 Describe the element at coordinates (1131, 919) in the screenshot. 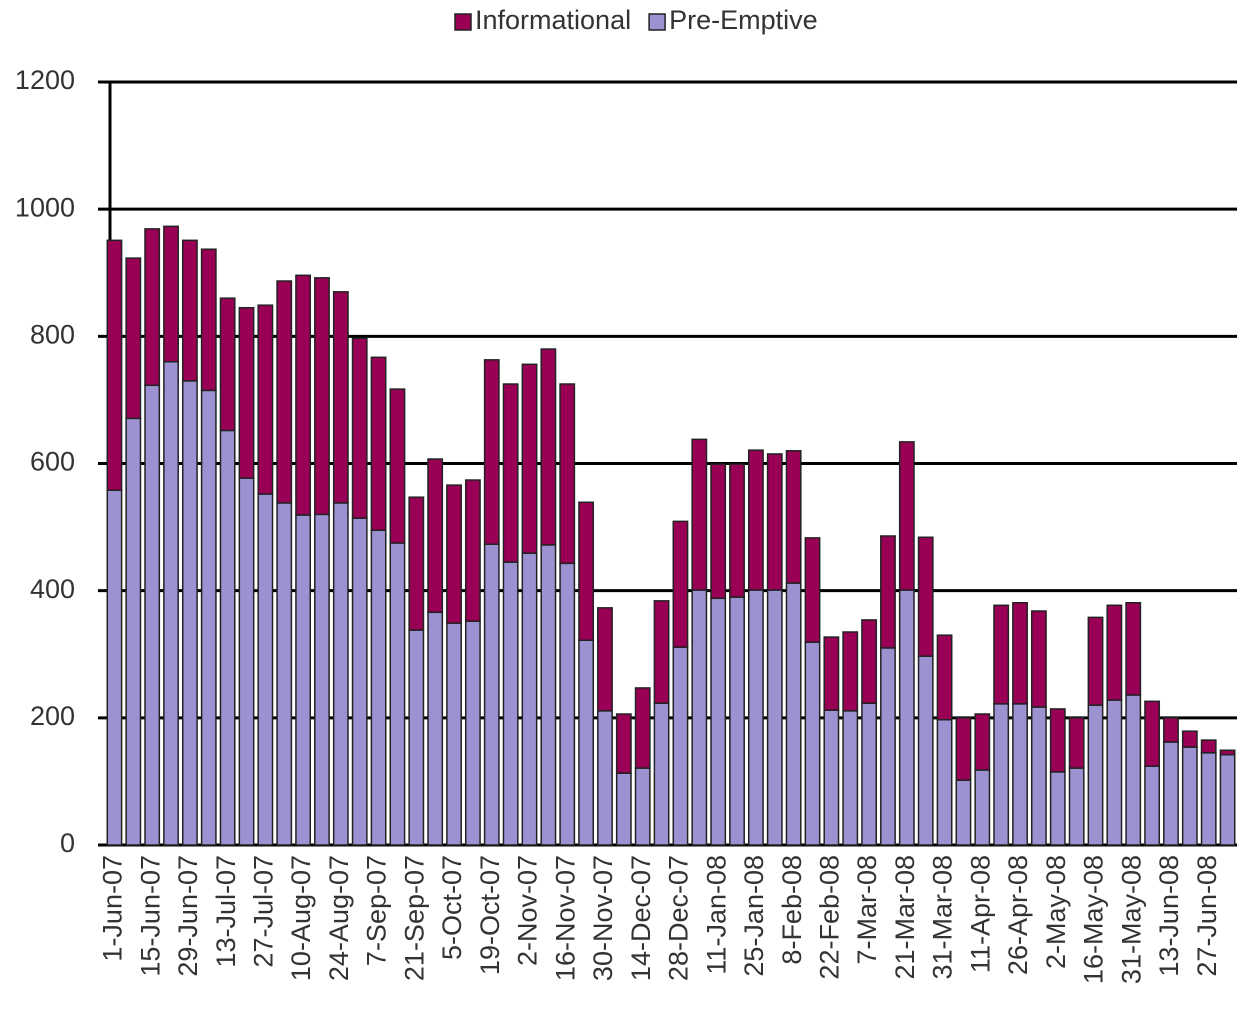

I see `x-tick-label: 31-May-08` at that location.